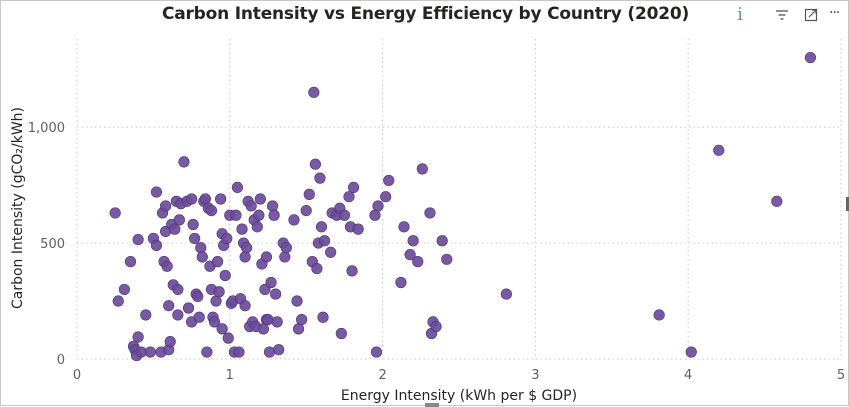  I want to click on more-options-icon: ···, so click(834, 13).